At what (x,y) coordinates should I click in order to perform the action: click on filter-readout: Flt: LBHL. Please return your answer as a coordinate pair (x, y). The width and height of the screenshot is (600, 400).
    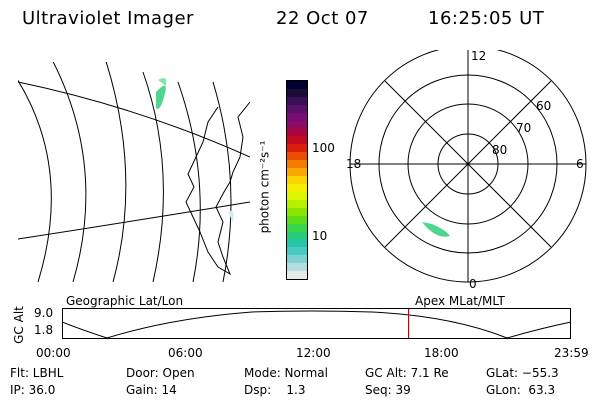
    Looking at the image, I should click on (37, 373).